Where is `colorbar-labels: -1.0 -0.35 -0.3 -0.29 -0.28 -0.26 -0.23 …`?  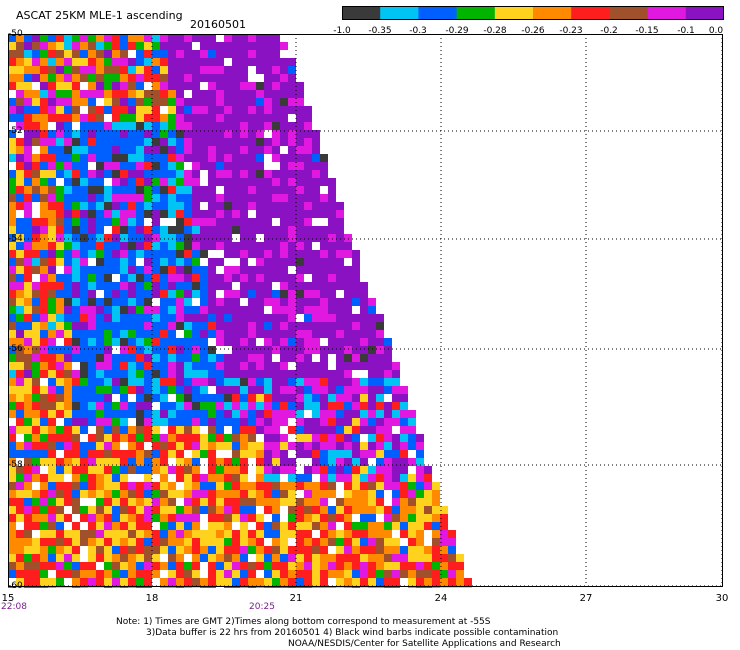 colorbar-labels: -1.0 -0.35 -0.3 -0.29 -0.28 -0.26 -0.23 … is located at coordinates (370, 20).